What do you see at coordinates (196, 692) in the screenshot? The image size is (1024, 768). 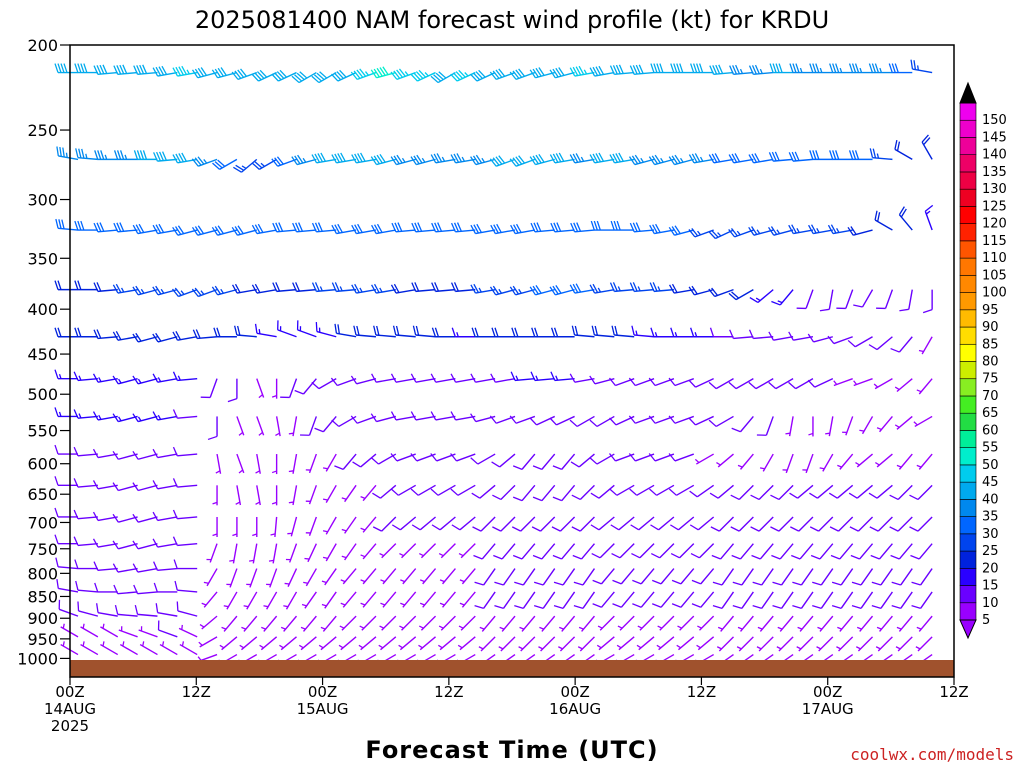 I see `x-tick-label: 12Z` at bounding box center [196, 692].